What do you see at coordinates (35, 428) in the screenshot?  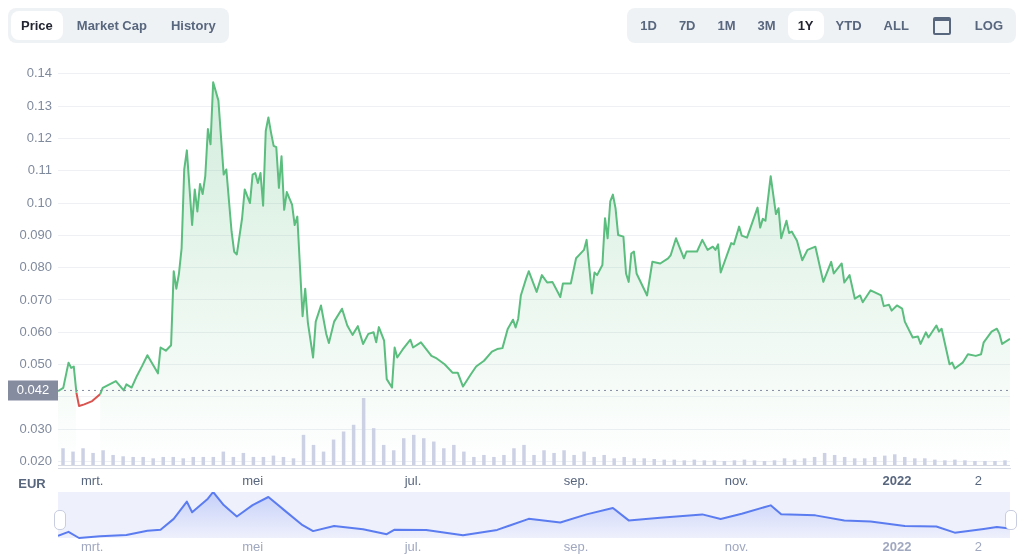 I see `y-tick-label: 0.030` at bounding box center [35, 428].